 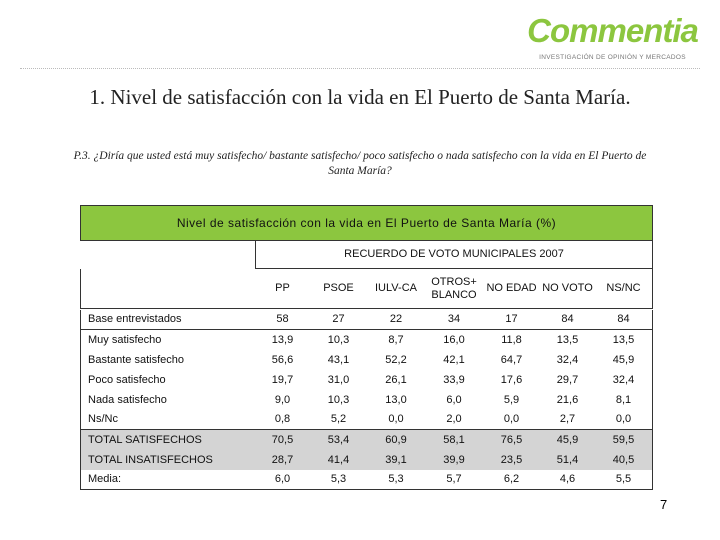 What do you see at coordinates (454, 480) in the screenshot?
I see `table-cell: 5,7` at bounding box center [454, 480].